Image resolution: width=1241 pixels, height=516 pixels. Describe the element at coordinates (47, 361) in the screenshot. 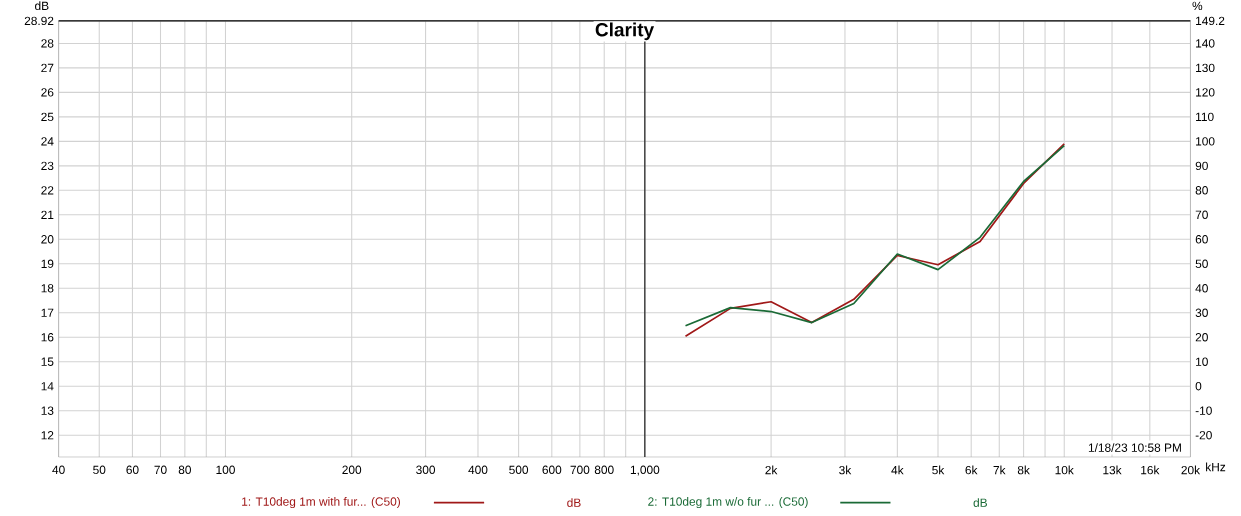

I see `y-tick-label: 15` at that location.